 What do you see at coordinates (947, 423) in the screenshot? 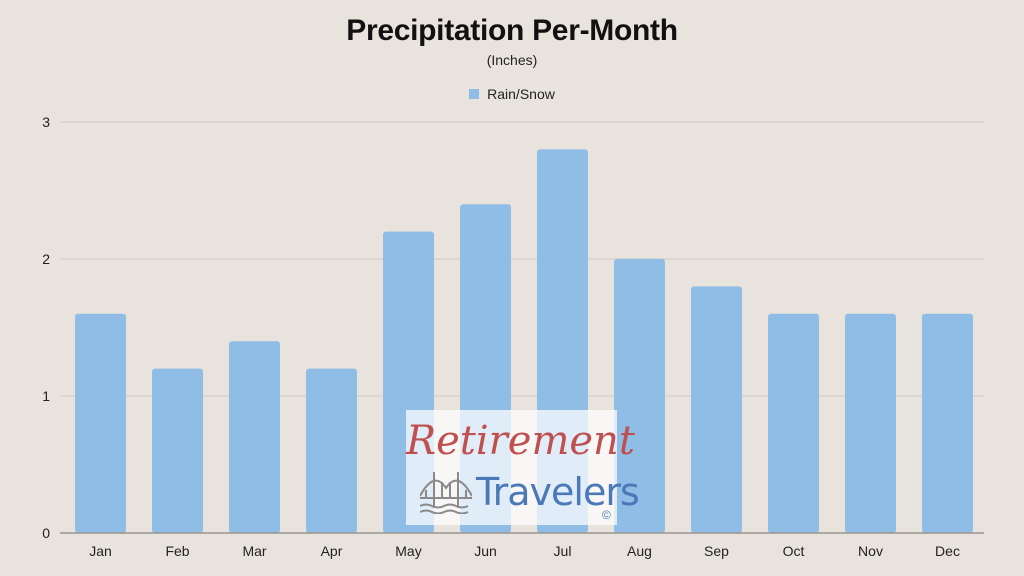
I see `bar-dec` at bounding box center [947, 423].